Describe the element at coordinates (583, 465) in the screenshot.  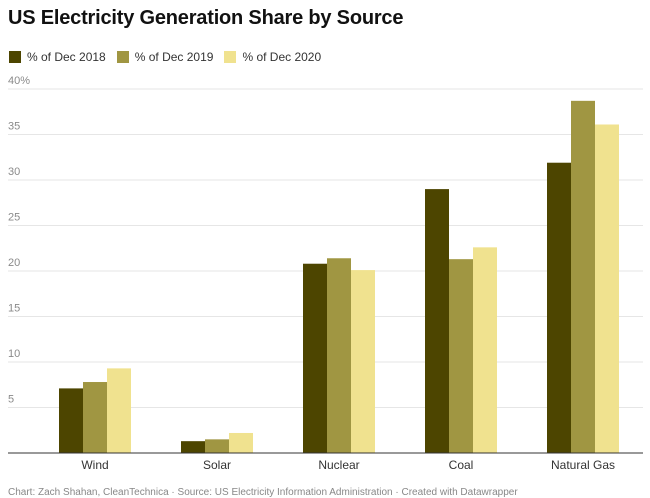
I see `x-tick-label: Natural Gas` at that location.